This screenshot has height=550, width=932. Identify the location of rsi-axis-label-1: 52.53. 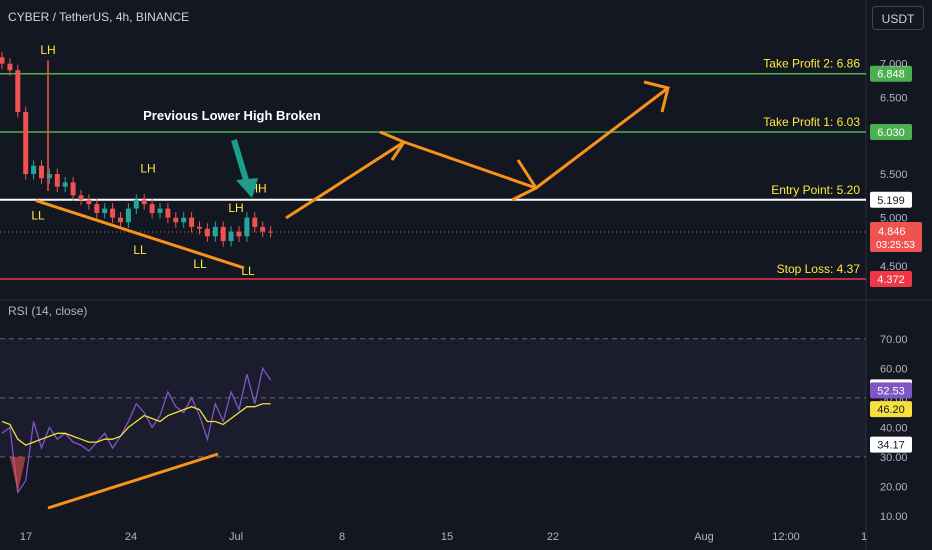
(891, 391).